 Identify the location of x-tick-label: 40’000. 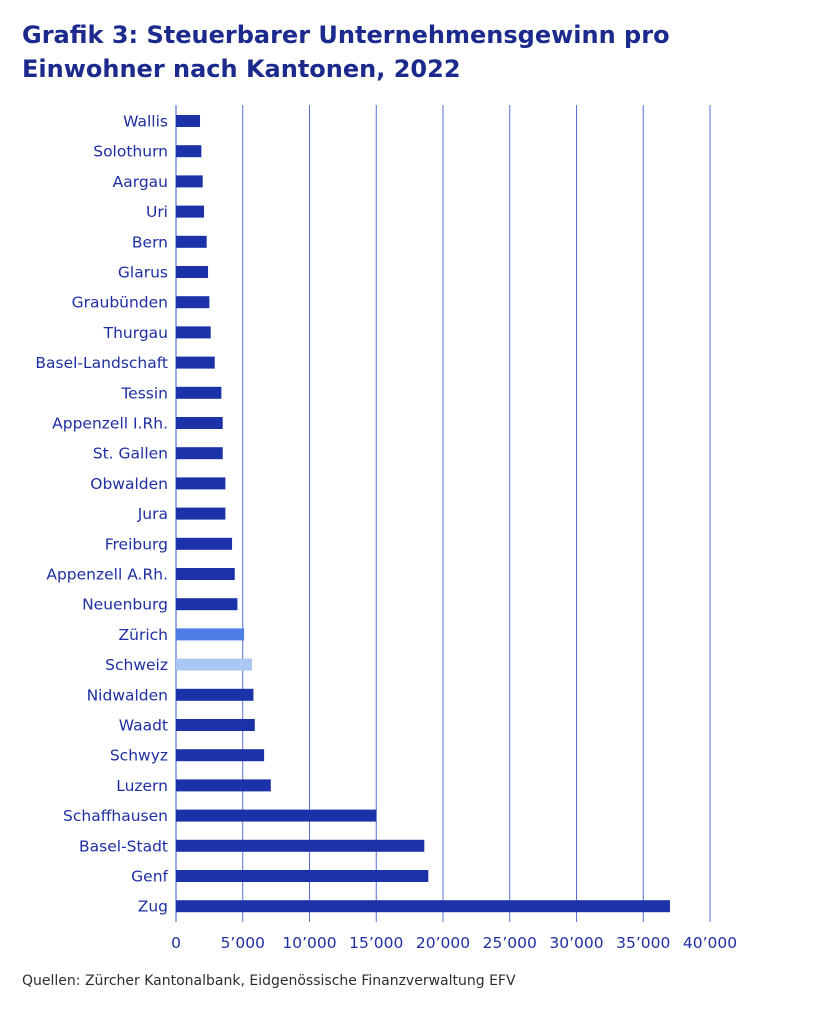
(710, 943).